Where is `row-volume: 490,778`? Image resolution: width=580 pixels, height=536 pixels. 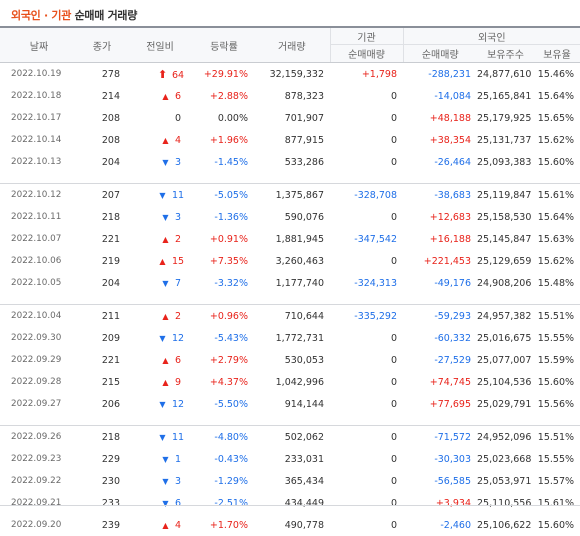 row-volume: 490,778 is located at coordinates (292, 525).